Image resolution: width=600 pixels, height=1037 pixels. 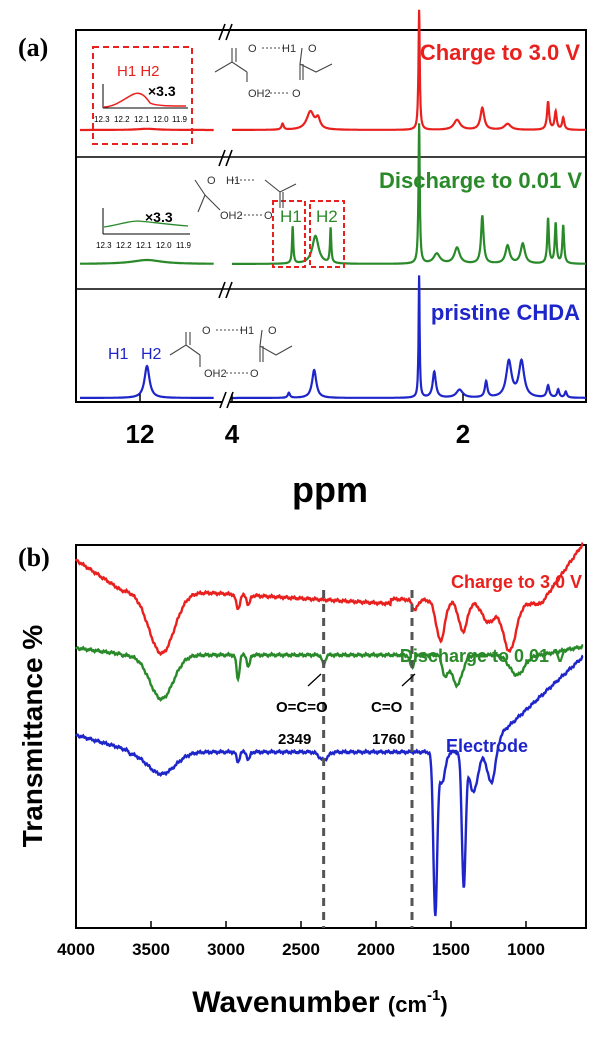 I want to click on discharge-inset-curve, so click(x=146, y=224).